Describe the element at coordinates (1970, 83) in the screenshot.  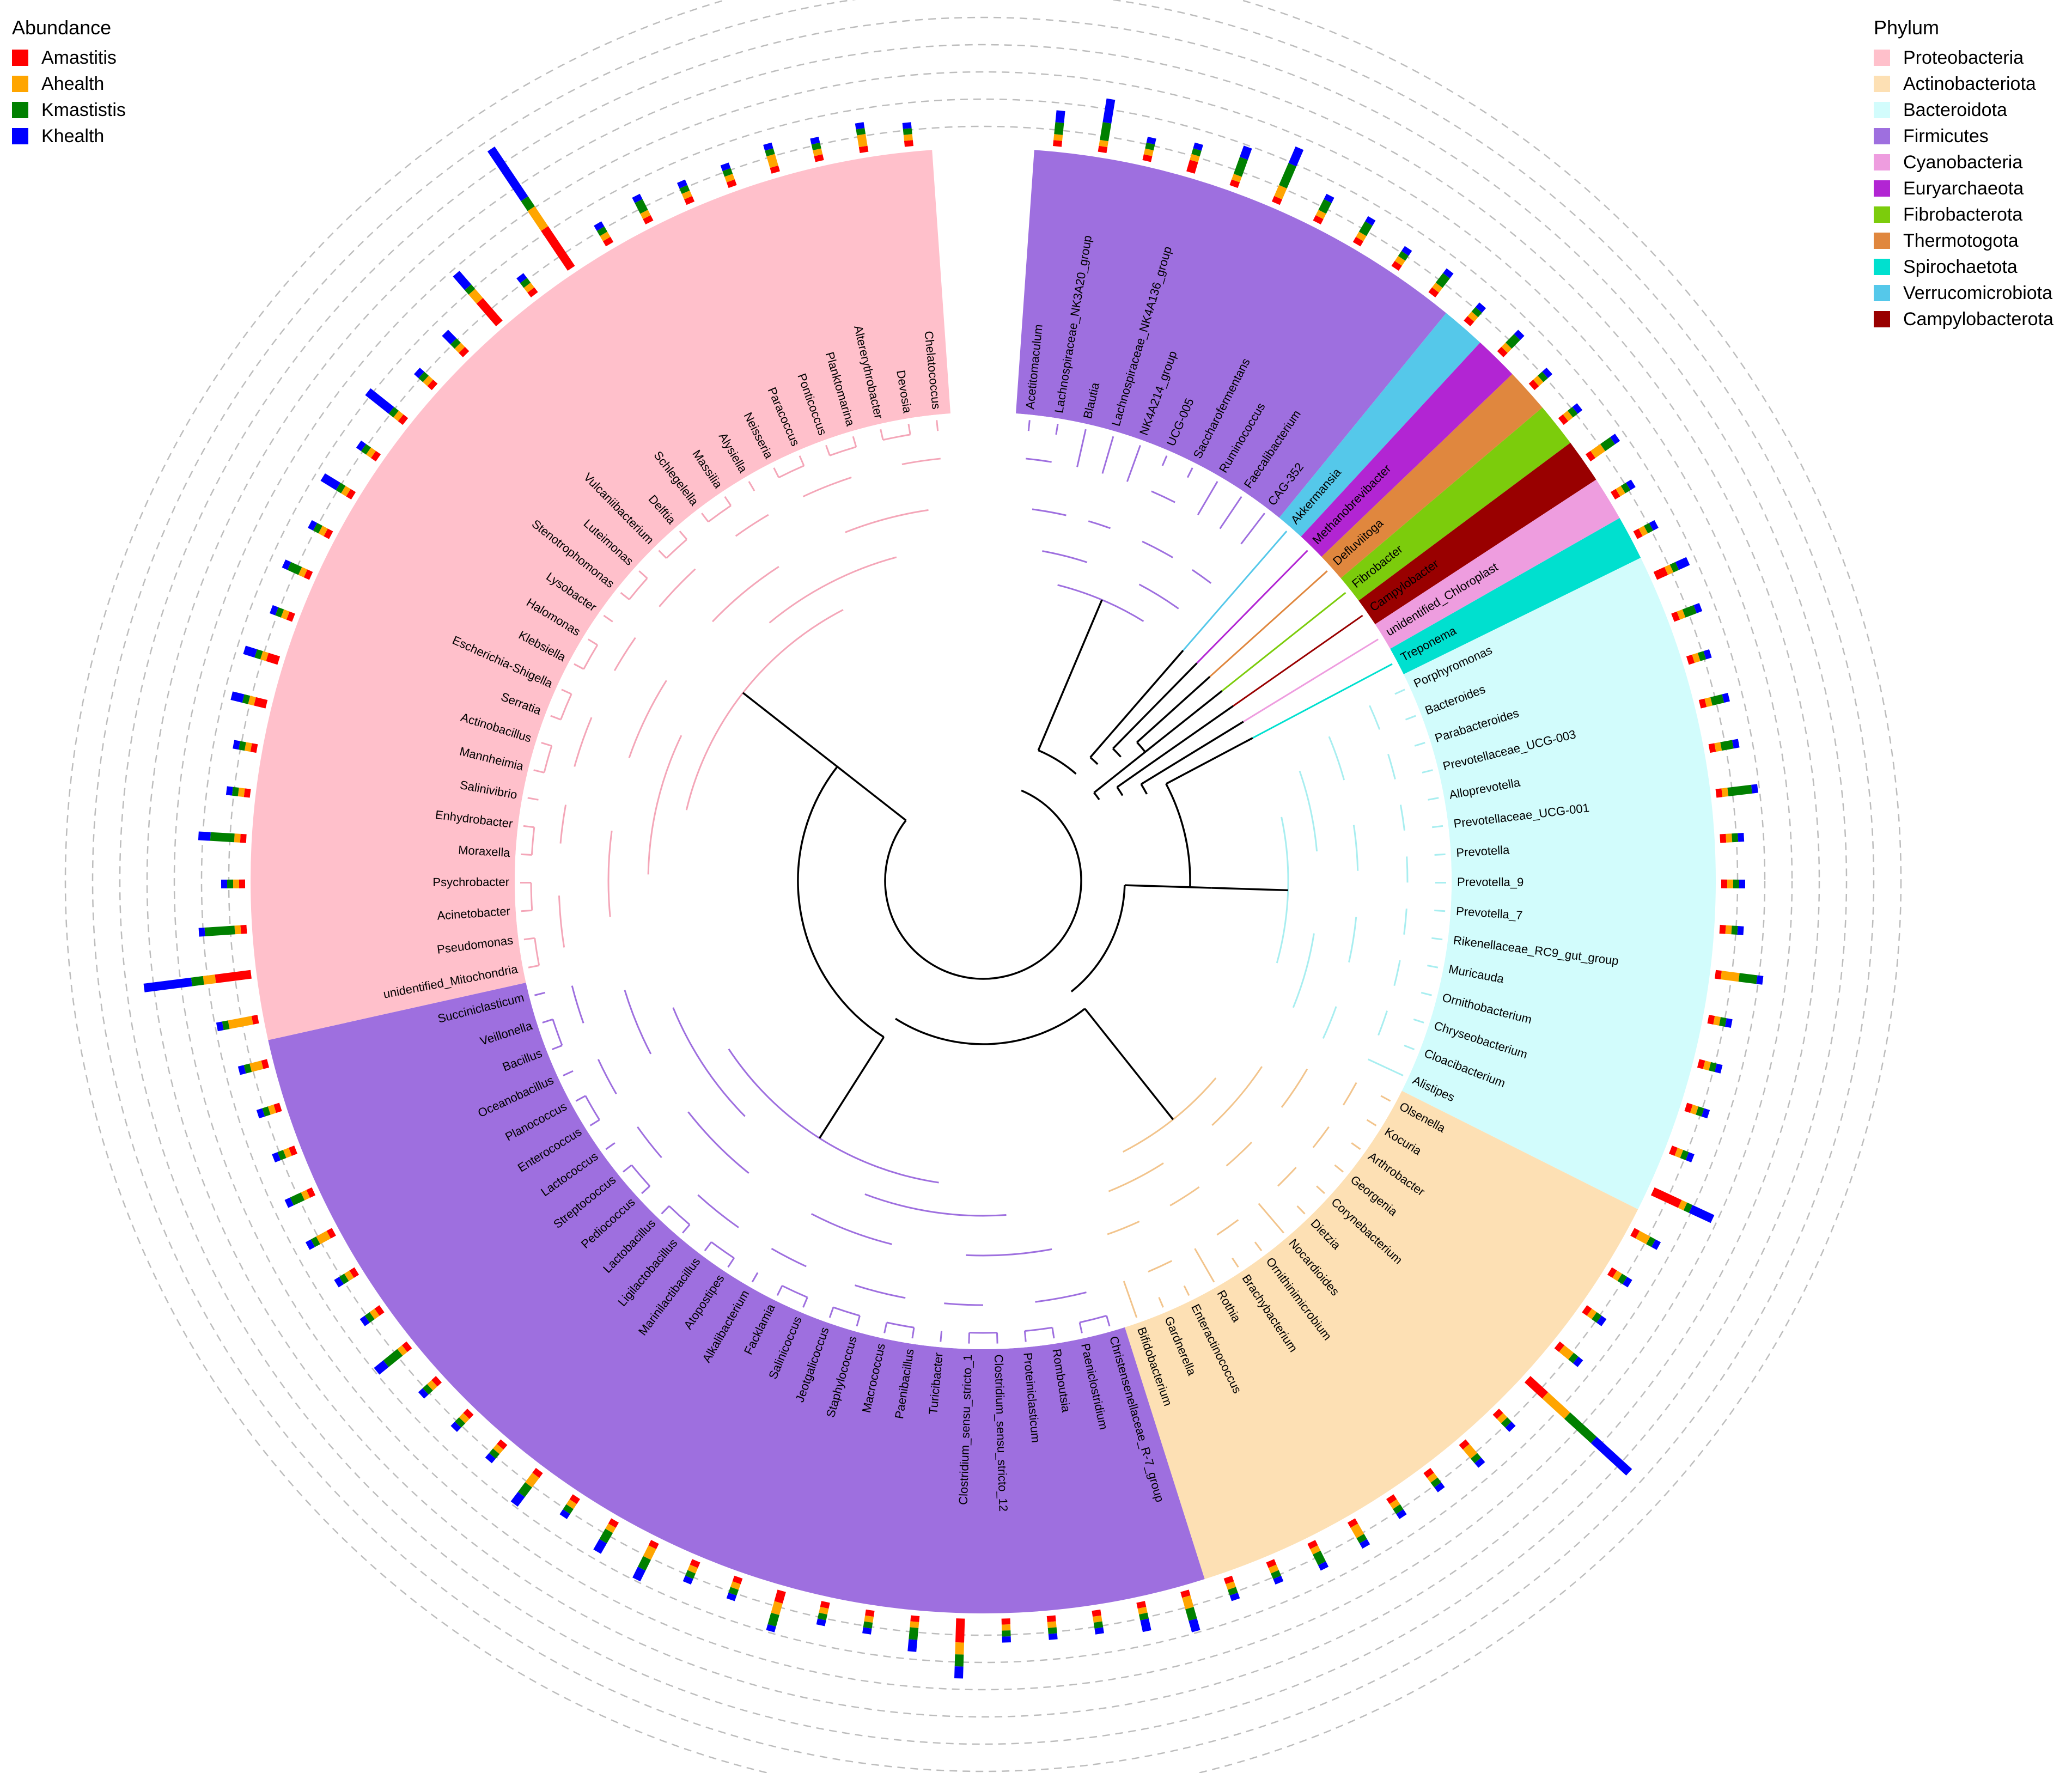
I see `legend-label: Actinobacteriota` at that location.